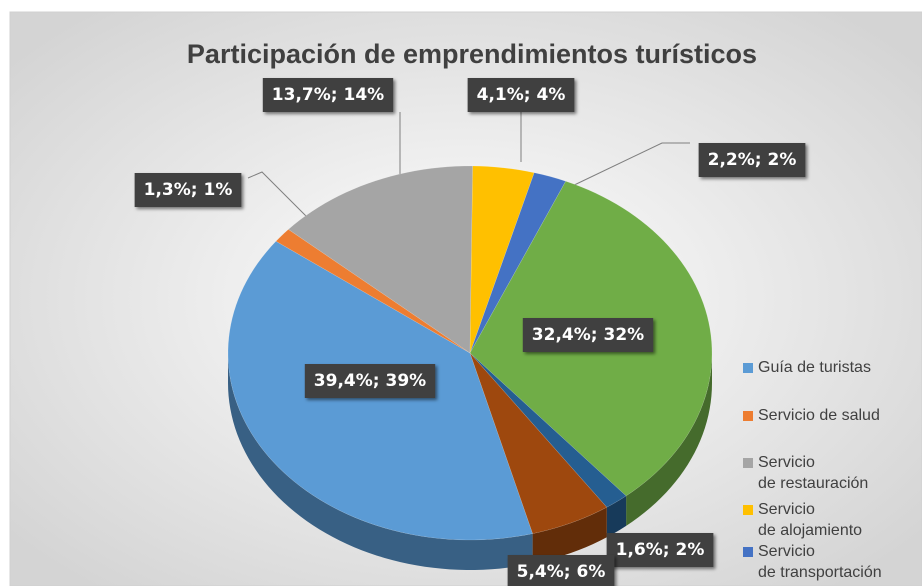  I want to click on data-label: 39,4%; 39%, so click(370, 381).